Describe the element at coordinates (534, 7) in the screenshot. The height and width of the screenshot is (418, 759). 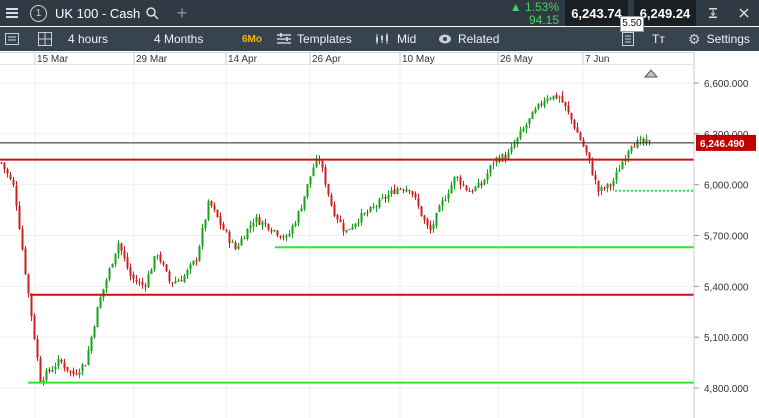
I see `change-percent: ▲ 1.53%` at that location.